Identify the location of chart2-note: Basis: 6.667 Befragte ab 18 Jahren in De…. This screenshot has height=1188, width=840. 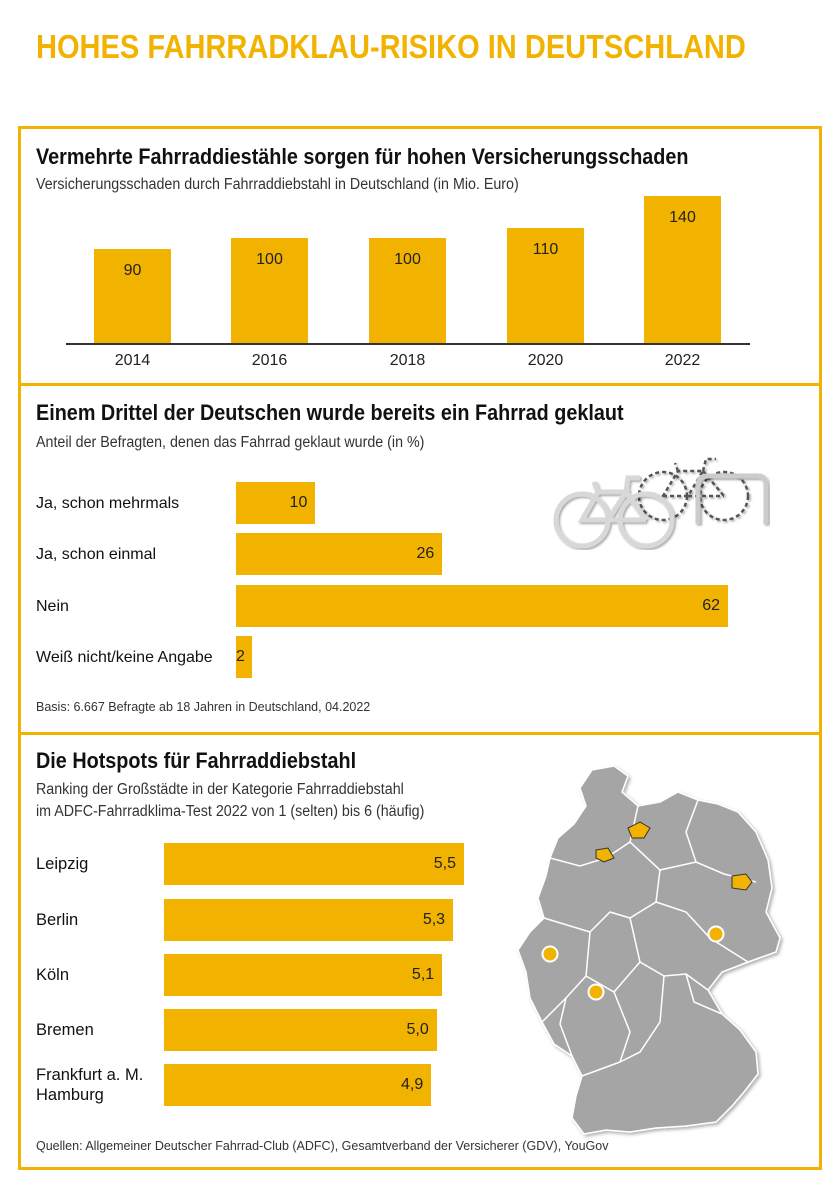
(203, 707).